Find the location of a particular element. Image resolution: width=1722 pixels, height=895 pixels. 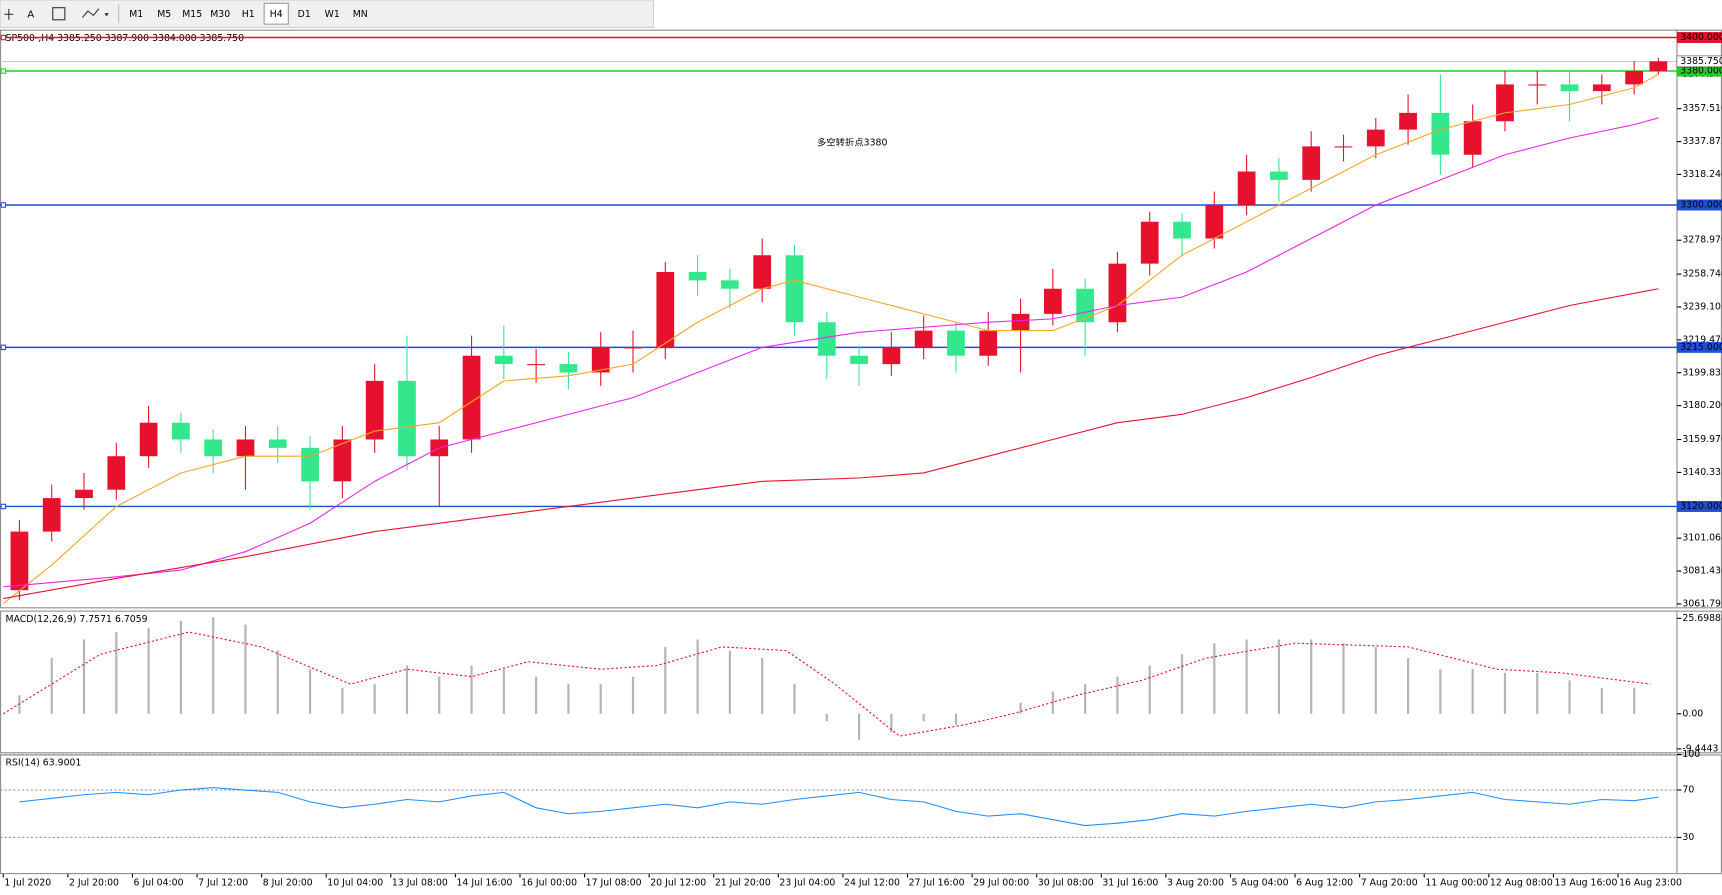

x-tick-label: 2 Jul 20:00 is located at coordinates (94, 882).